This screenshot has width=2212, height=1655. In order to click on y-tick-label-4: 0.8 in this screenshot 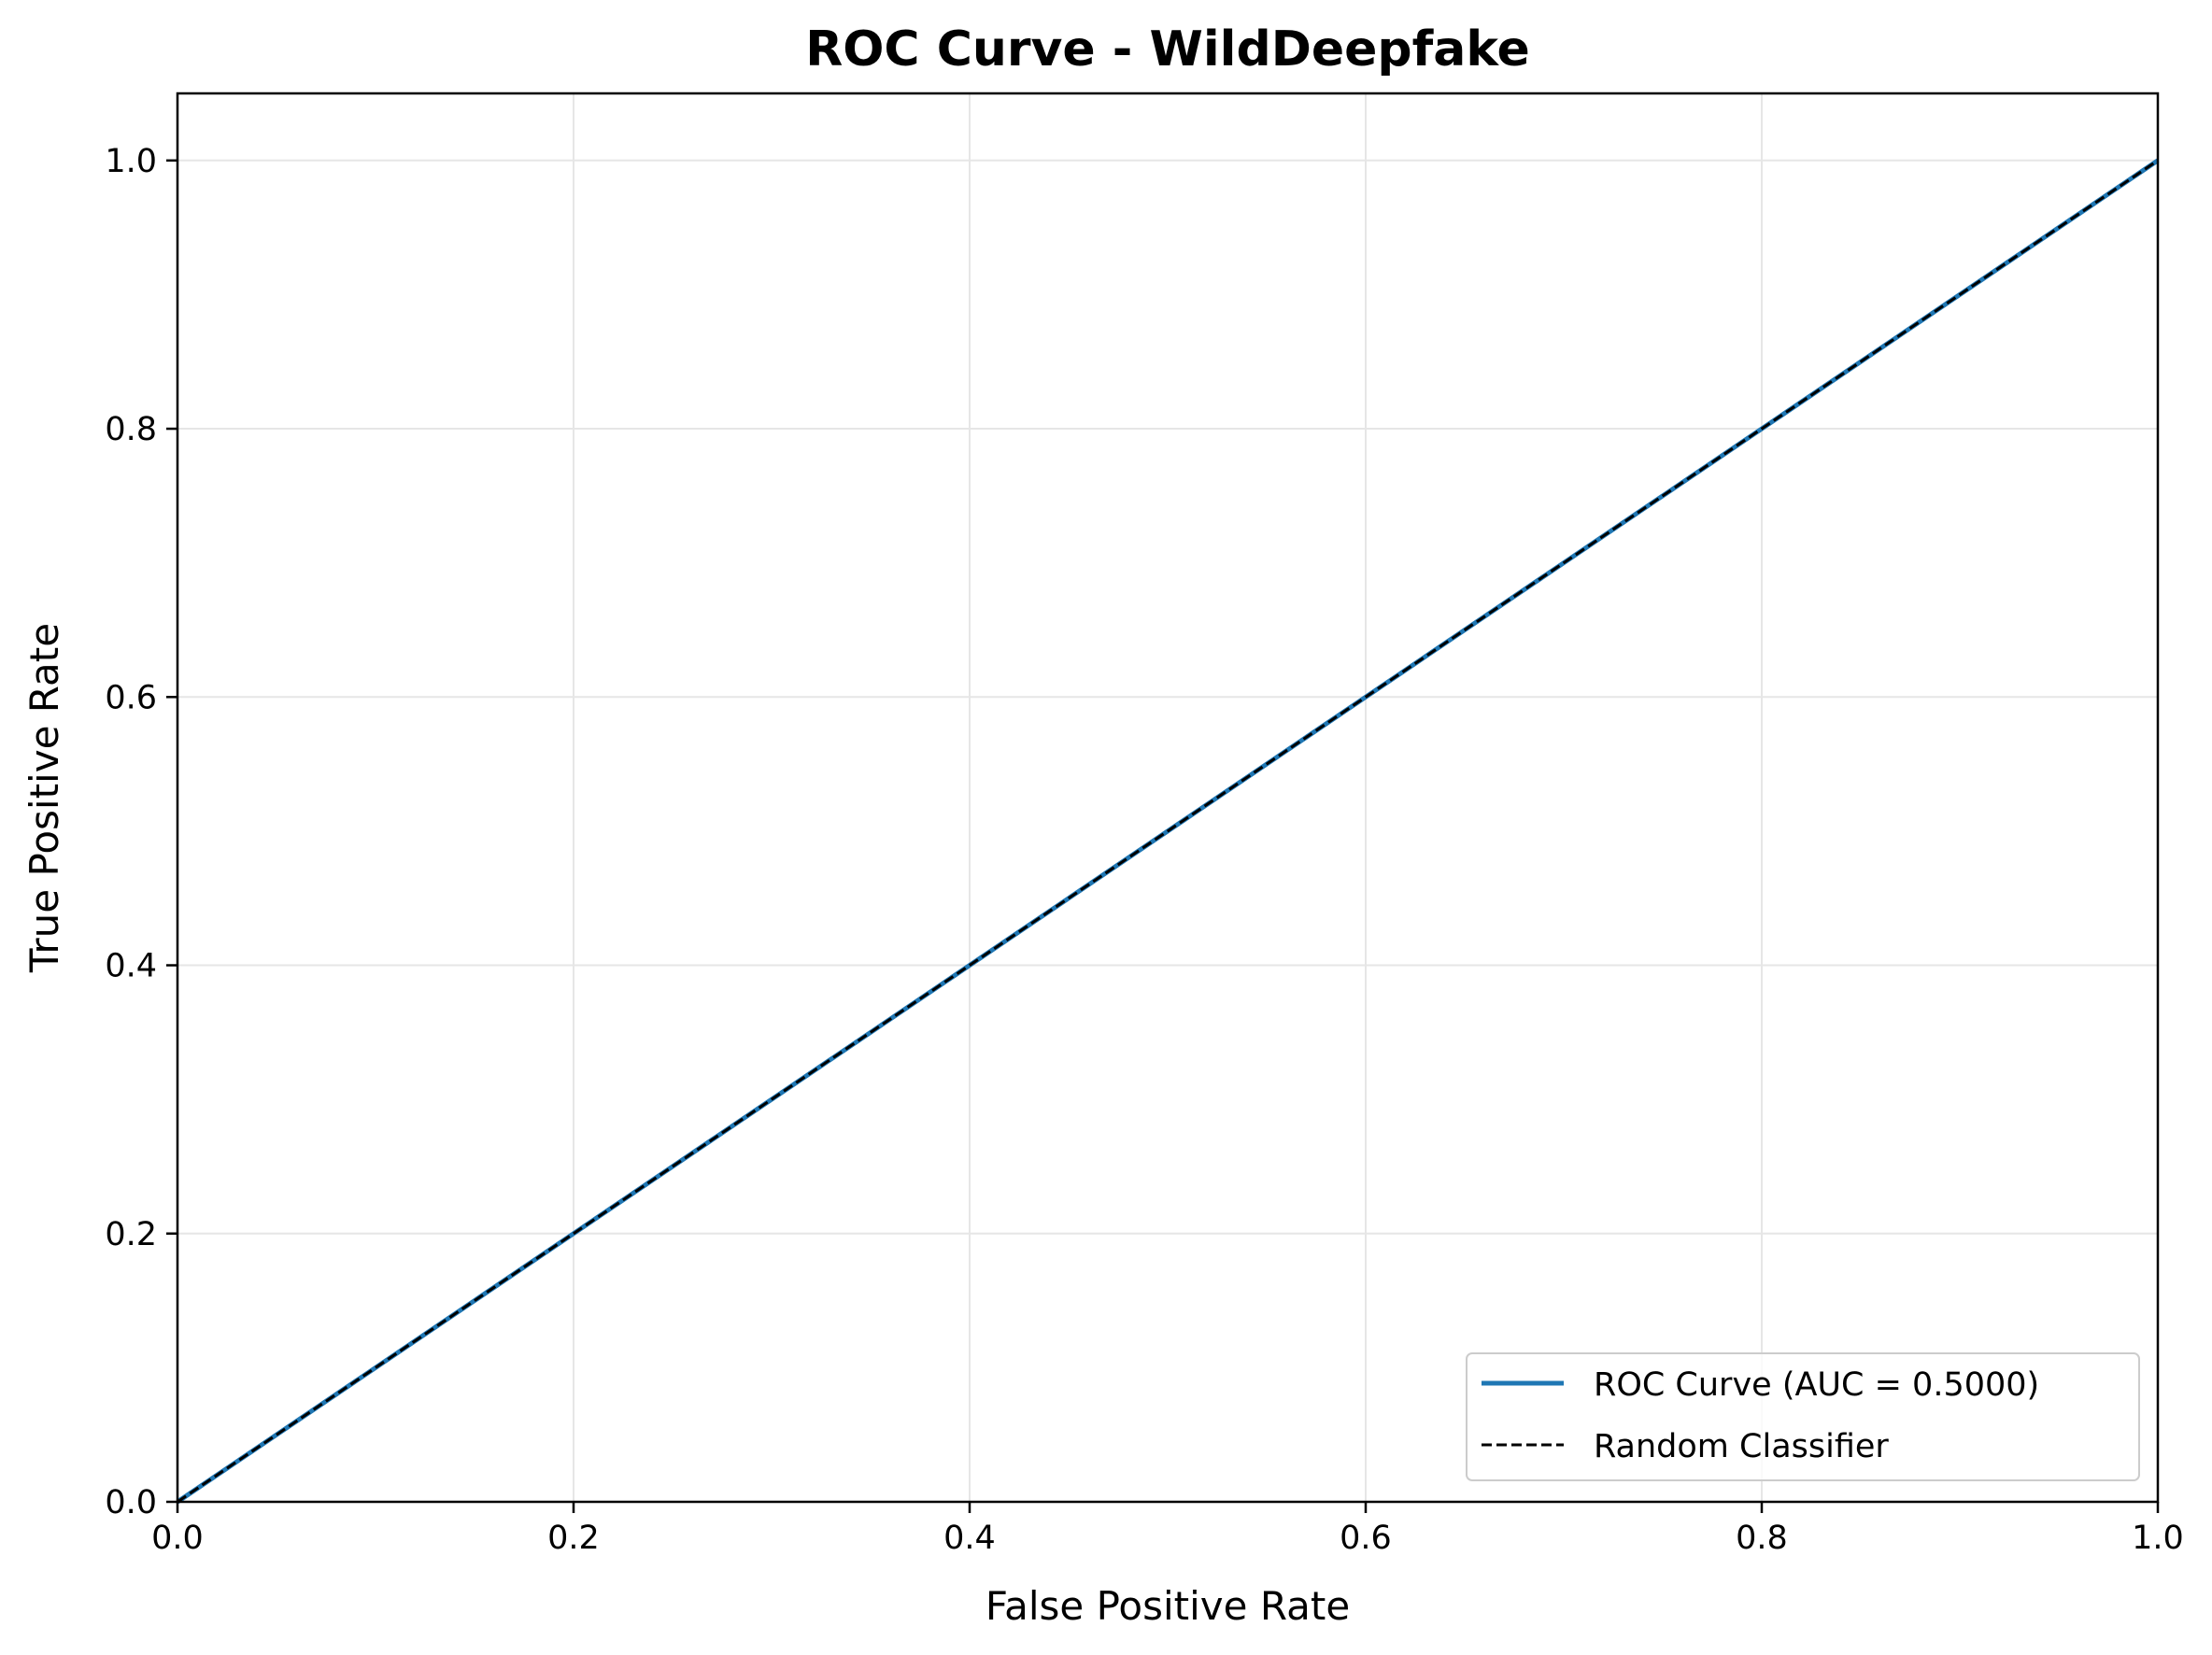, I will do `click(131, 430)`.